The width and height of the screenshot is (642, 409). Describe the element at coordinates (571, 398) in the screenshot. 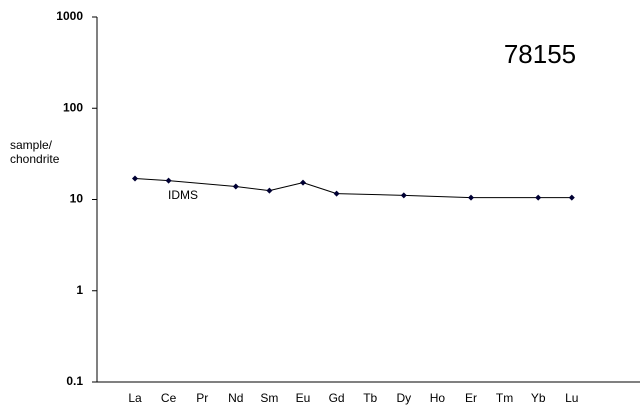

I see `x-tick-label: Lu` at that location.